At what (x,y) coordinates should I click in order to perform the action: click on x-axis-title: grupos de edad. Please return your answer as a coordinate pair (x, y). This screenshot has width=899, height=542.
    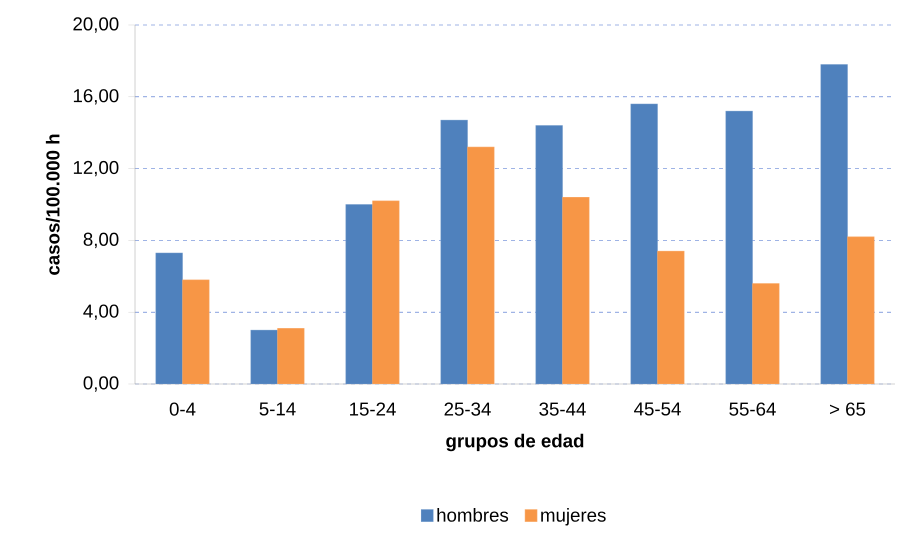
    Looking at the image, I should click on (515, 443).